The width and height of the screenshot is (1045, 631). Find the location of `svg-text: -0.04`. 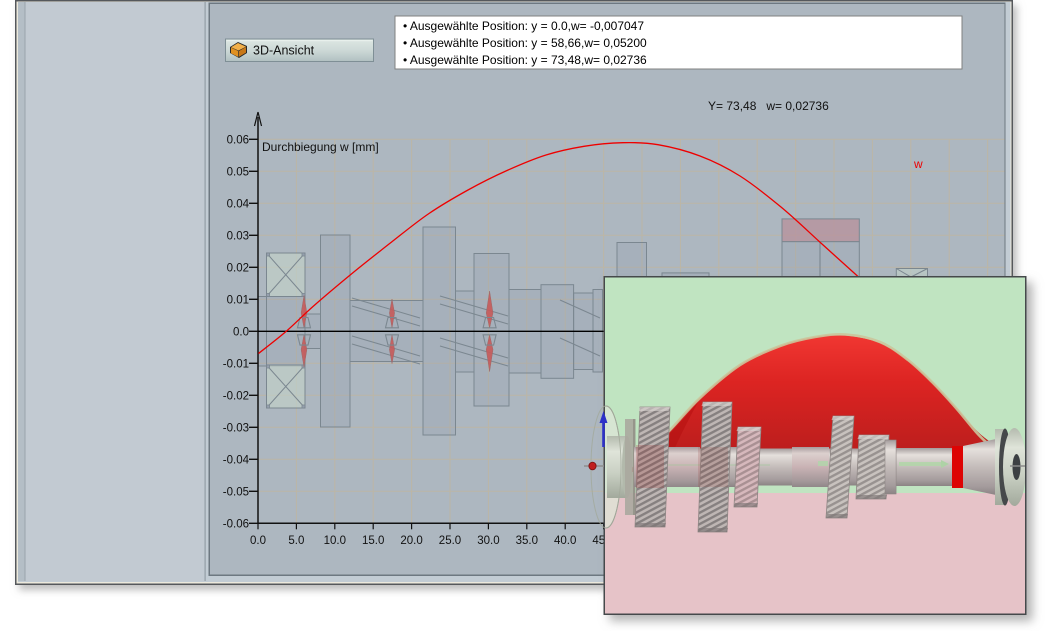

svg-text: -0.04 is located at coordinates (236, 460).